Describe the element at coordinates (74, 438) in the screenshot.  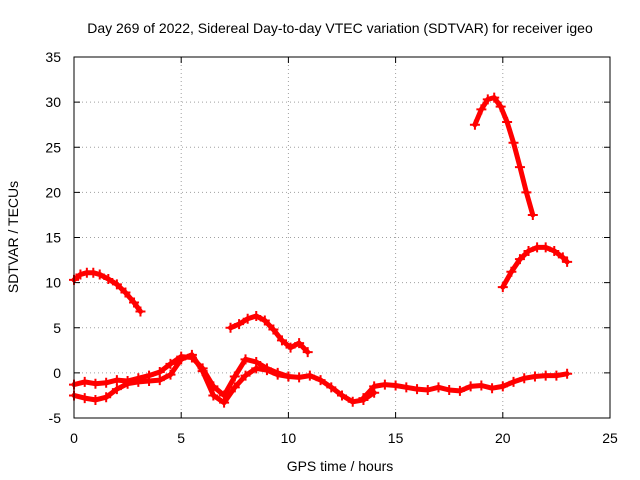
I see `x-tick-label: 0` at that location.